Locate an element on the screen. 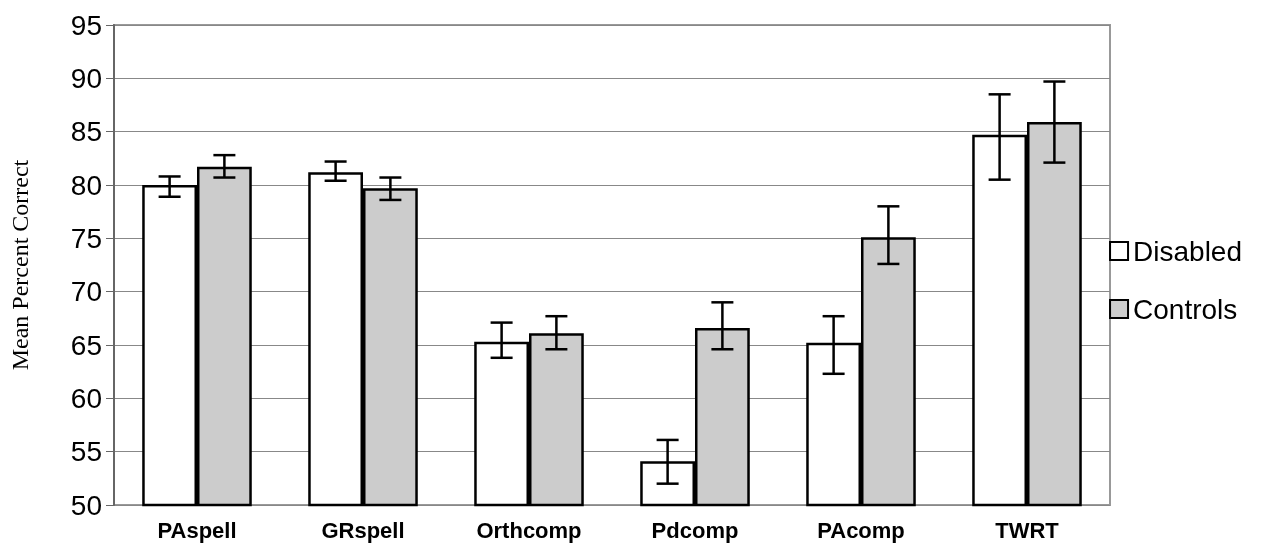 This screenshot has height=560, width=1262. y-axis-title: Mean Percent Correct is located at coordinates (20, 265).